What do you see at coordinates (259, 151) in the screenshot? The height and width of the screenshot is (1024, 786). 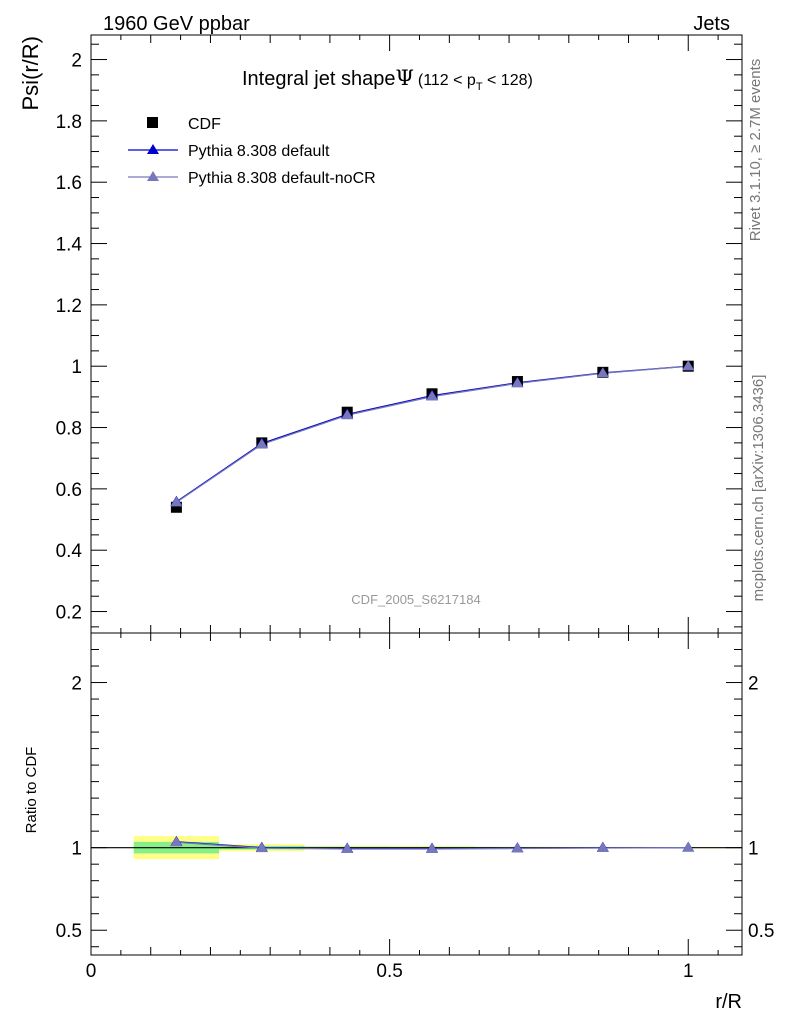 I see `legend-default-label: Pythia 8.308 default` at bounding box center [259, 151].